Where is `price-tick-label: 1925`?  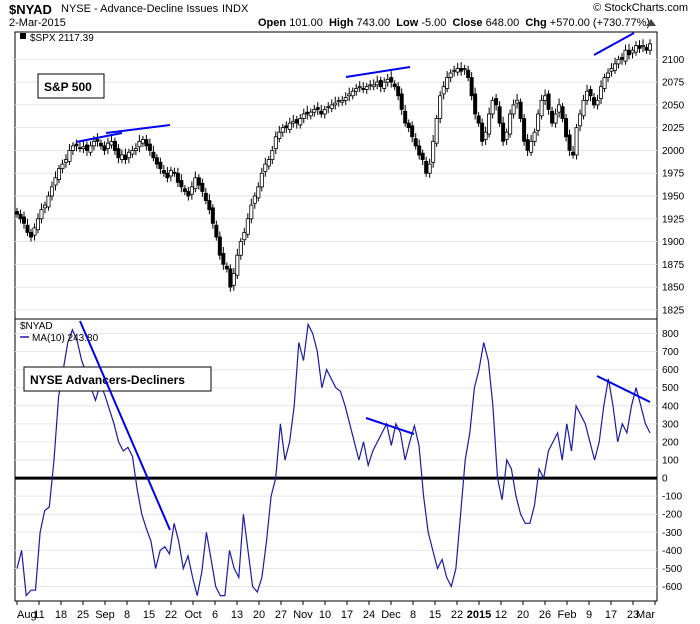 price-tick-label: 1925 is located at coordinates (673, 219).